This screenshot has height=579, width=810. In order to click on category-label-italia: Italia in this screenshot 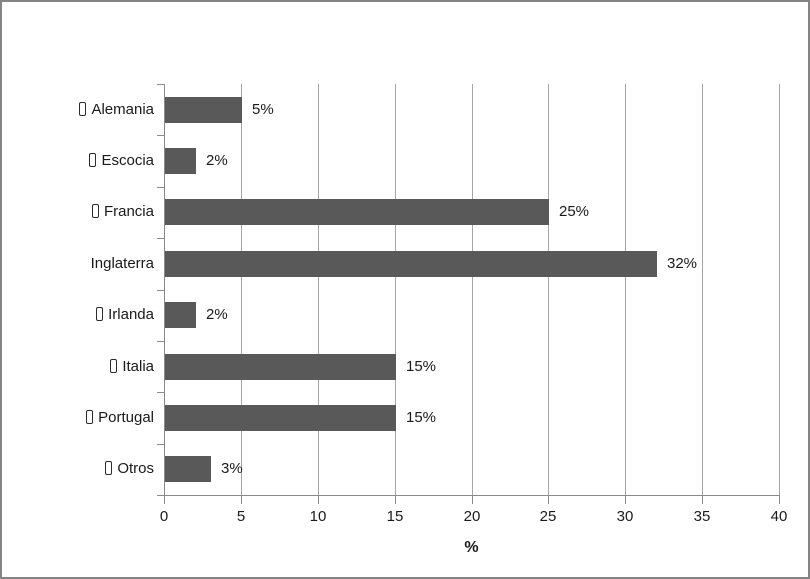, I will do `click(82, 366)`.